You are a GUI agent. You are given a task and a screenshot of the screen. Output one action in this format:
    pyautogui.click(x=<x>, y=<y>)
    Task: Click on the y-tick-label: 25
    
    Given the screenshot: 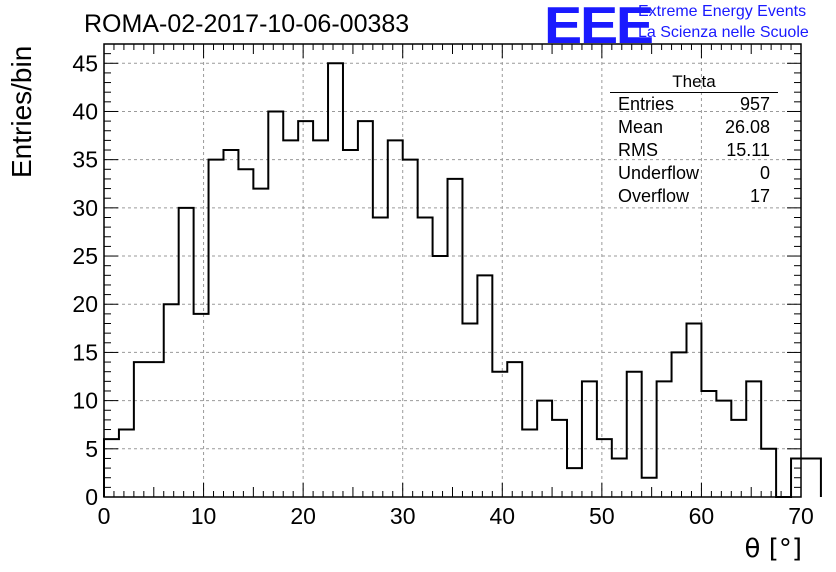 What is the action you would take?
    pyautogui.click(x=85, y=256)
    